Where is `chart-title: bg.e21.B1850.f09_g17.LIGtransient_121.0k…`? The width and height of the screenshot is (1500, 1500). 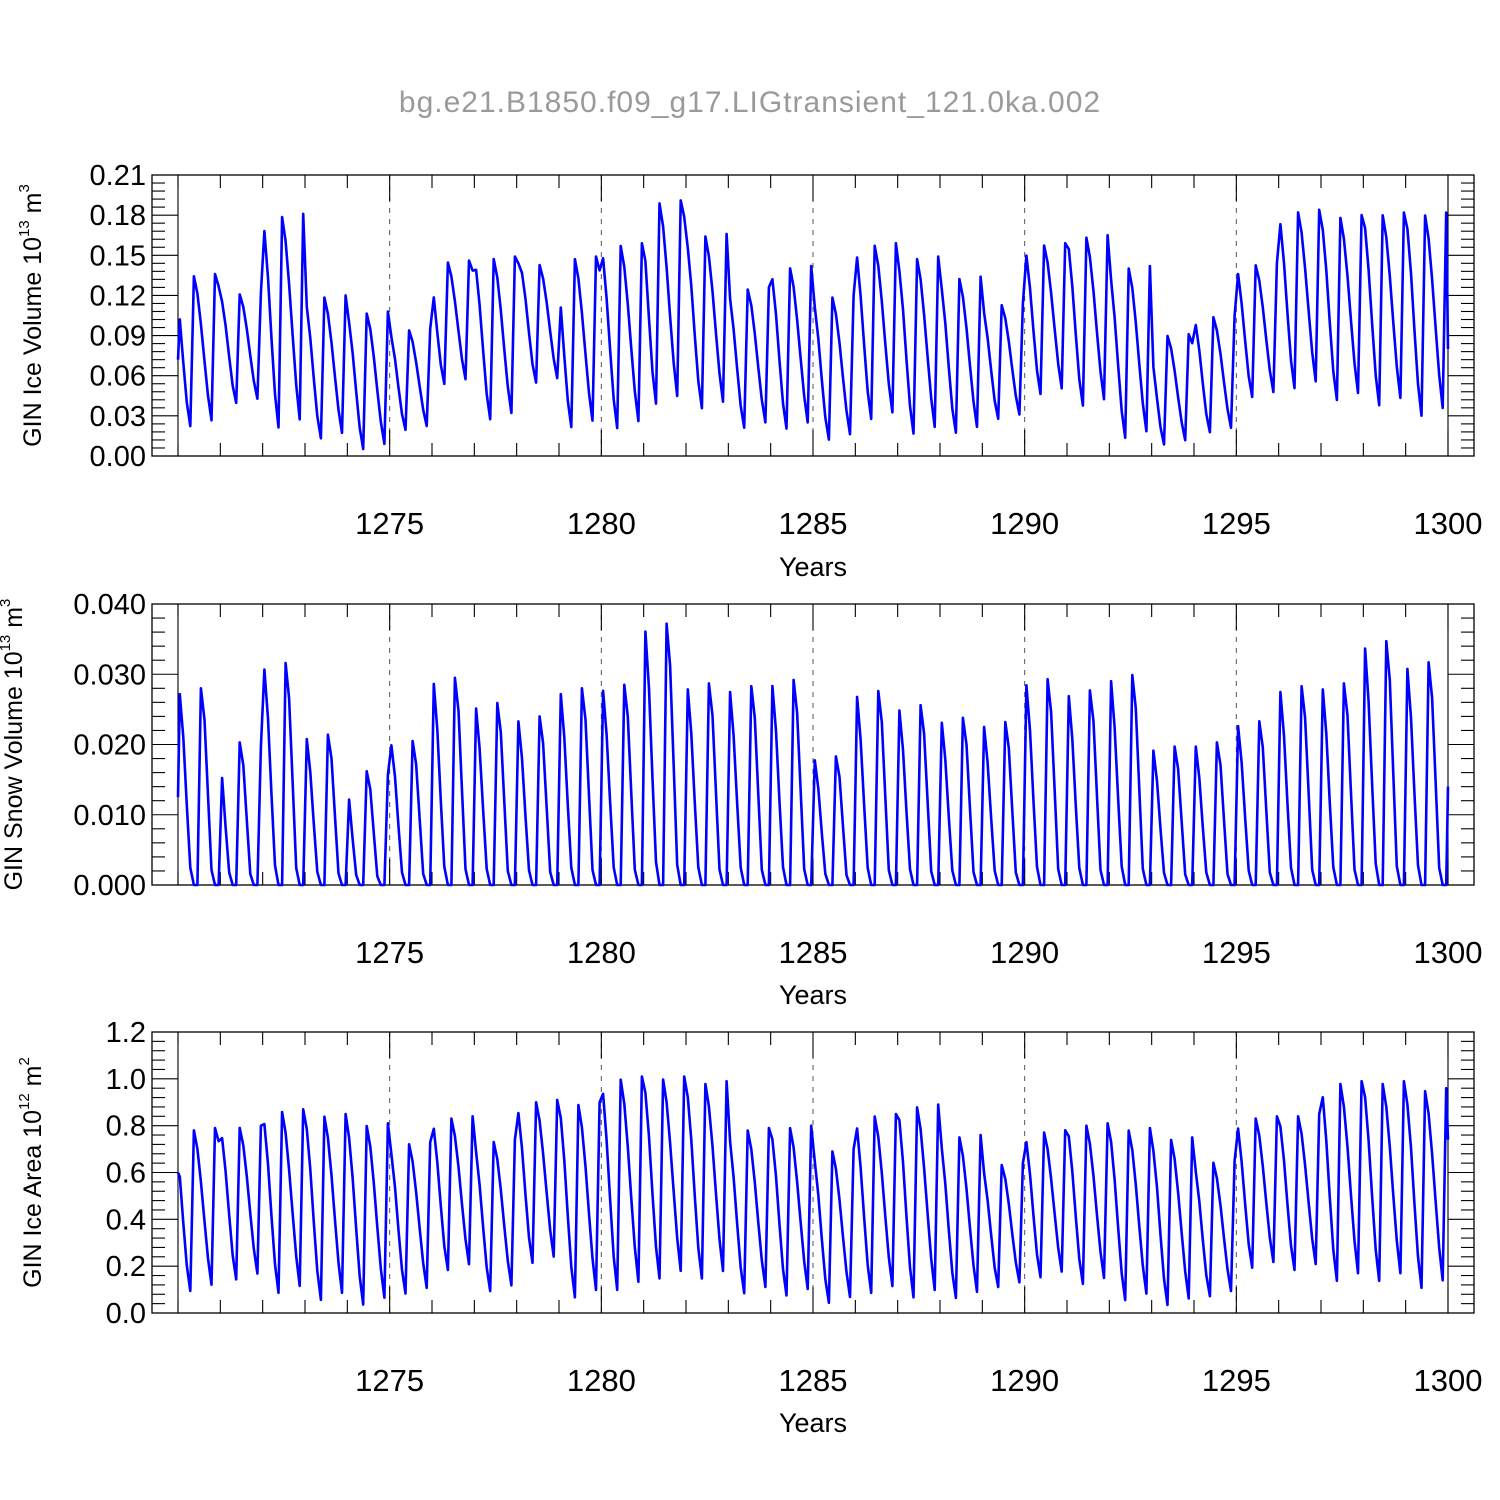 chart-title: bg.e21.B1850.f09_g17.LIGtransient_121.0k… is located at coordinates (750, 102).